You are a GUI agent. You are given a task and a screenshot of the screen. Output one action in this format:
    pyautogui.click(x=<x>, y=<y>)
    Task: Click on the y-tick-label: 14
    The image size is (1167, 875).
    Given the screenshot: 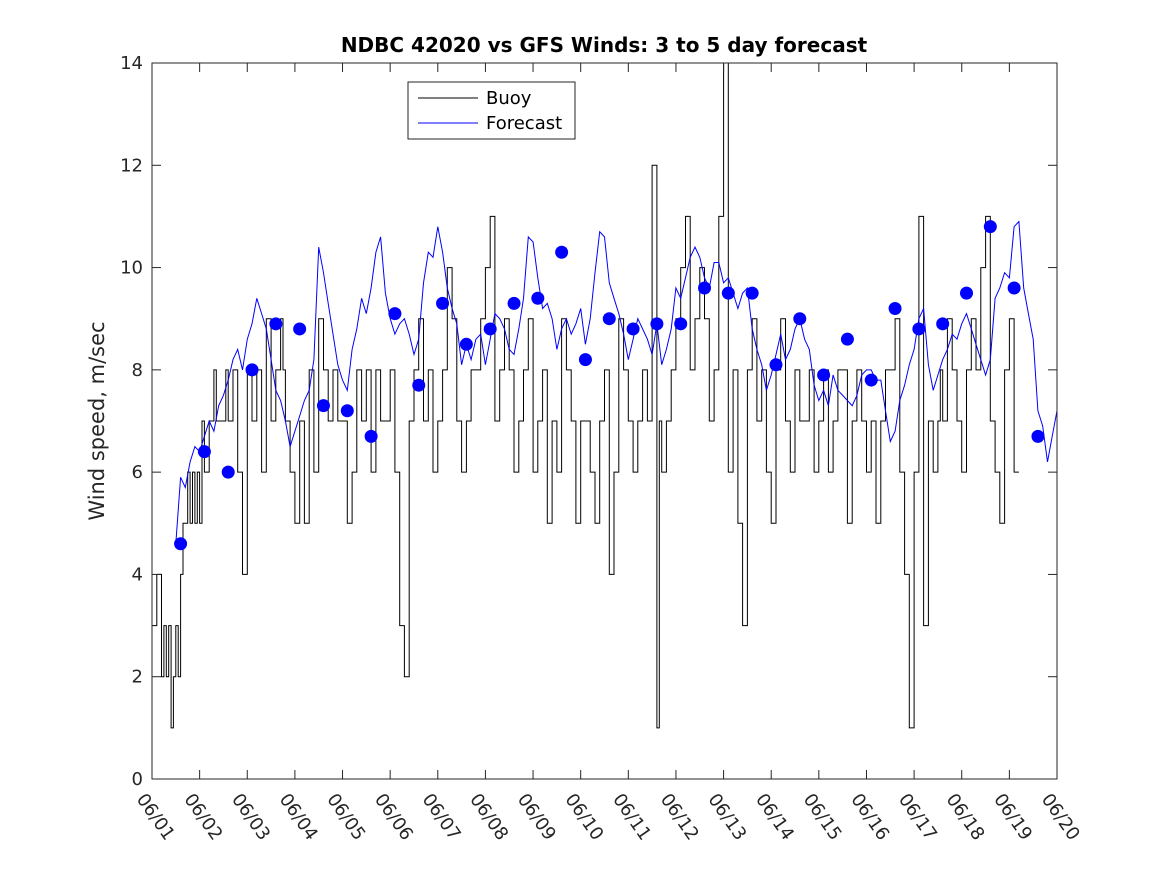 What is the action you would take?
    pyautogui.click(x=131, y=63)
    